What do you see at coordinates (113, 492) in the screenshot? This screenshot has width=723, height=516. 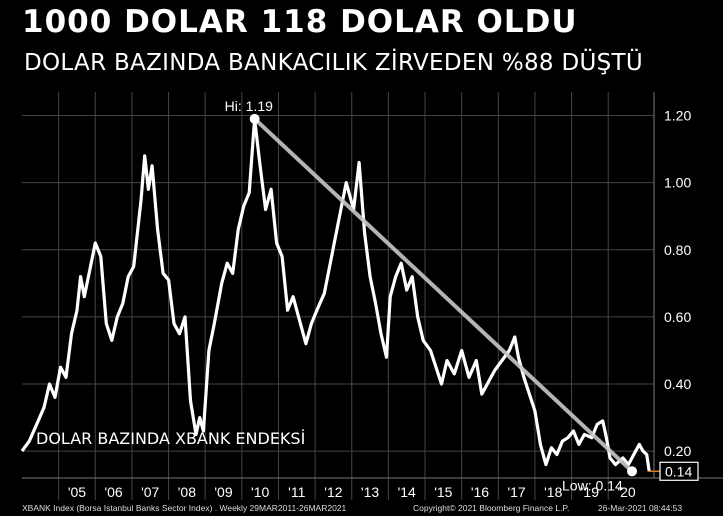 I see `x-tick-label: '06` at bounding box center [113, 492].